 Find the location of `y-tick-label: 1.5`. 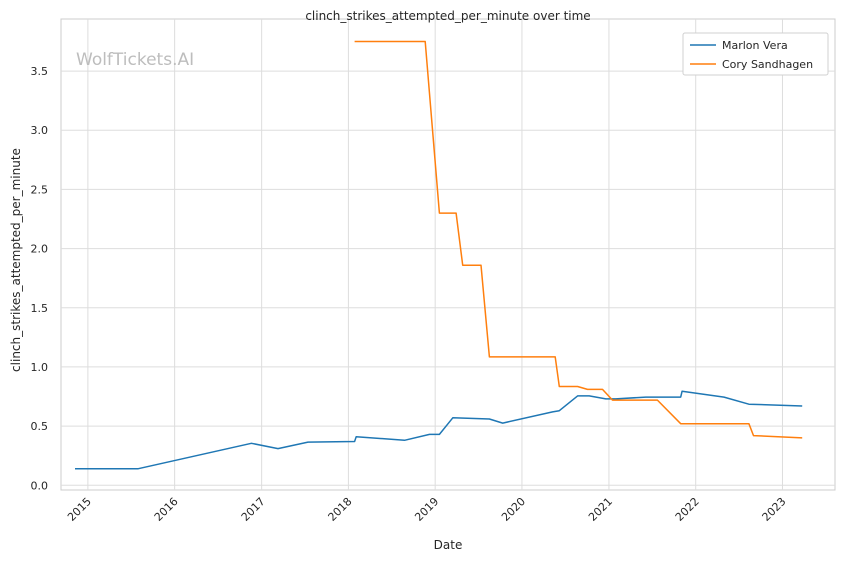

y-tick-label: 1.5 is located at coordinates (40, 308).